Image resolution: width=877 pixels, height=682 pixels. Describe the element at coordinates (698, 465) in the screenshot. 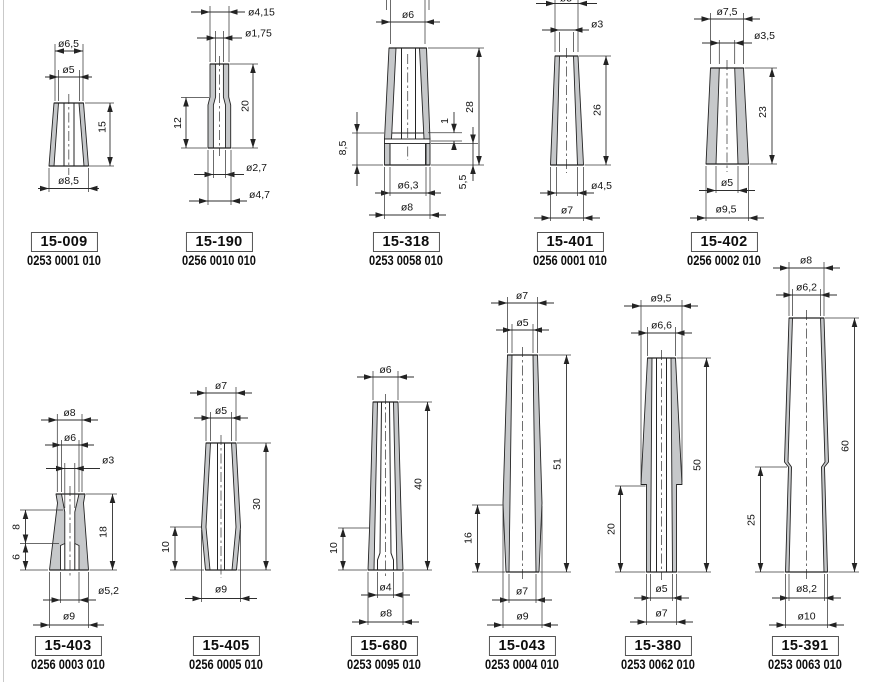

I see `dim-label: 50` at that location.